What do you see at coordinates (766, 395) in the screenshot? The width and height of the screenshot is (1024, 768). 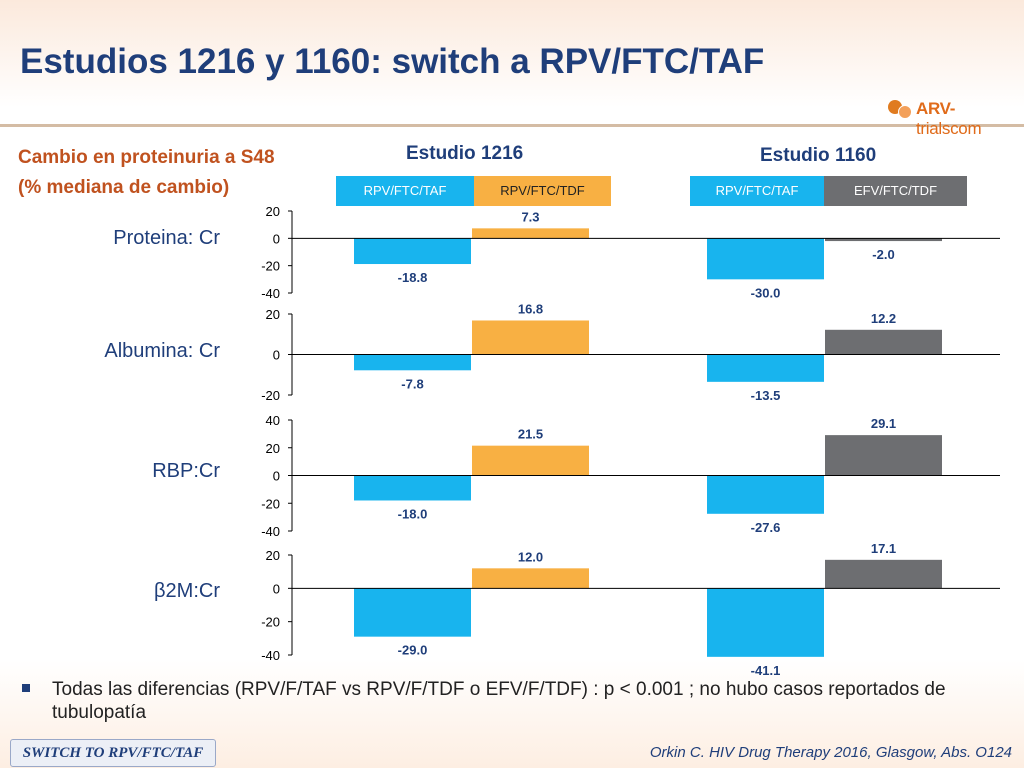 I see `data-label: -13.5` at bounding box center [766, 395].